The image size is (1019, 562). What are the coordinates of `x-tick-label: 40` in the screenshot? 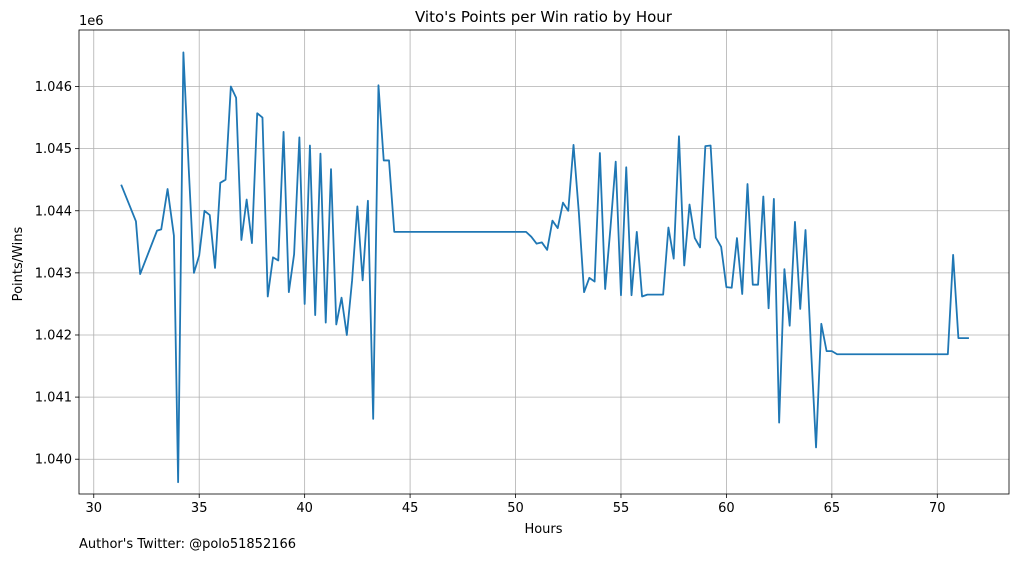 It's located at (304, 508).